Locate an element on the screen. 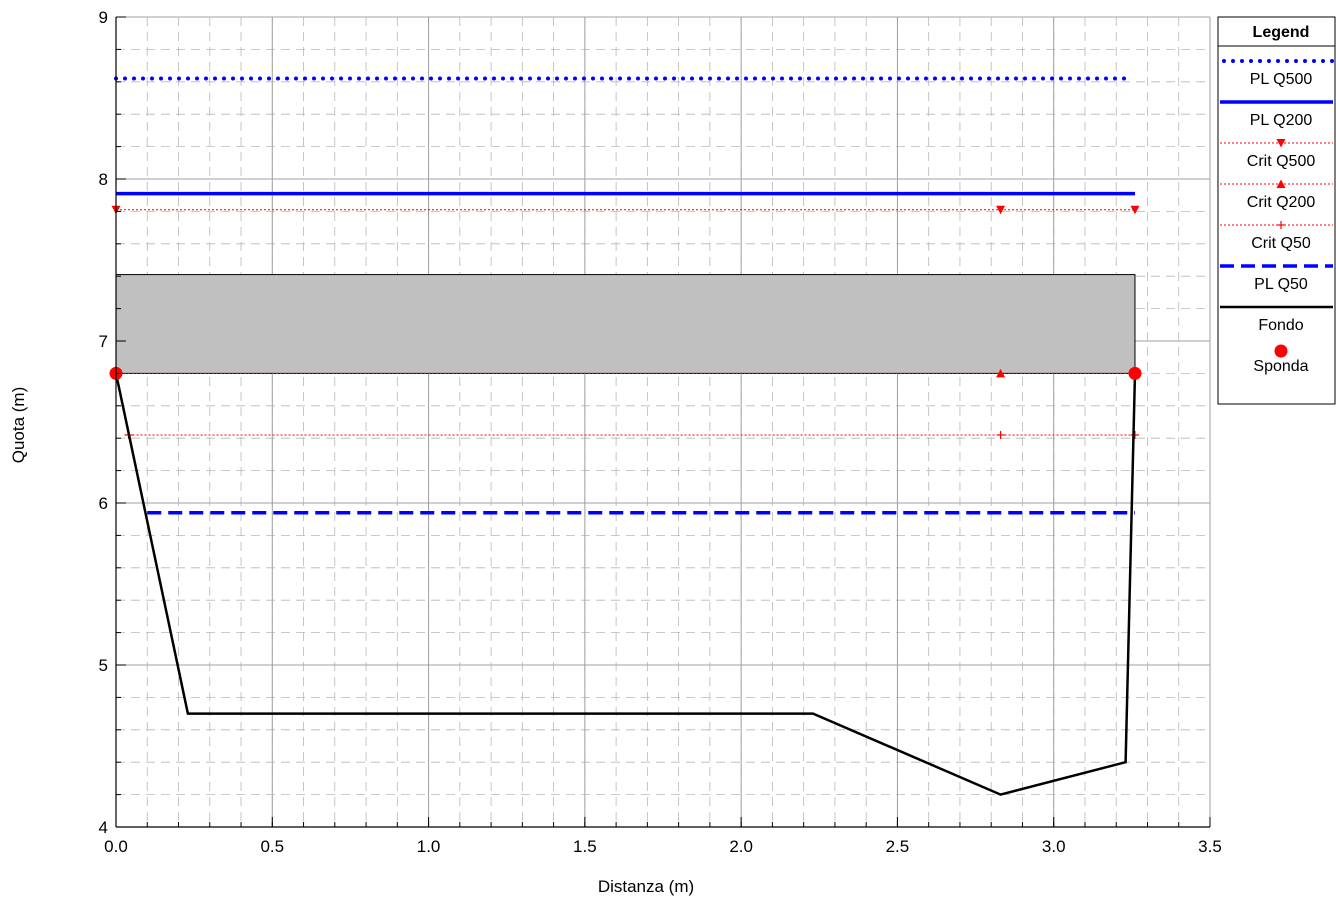  marker-sponda is located at coordinates (1135, 373).